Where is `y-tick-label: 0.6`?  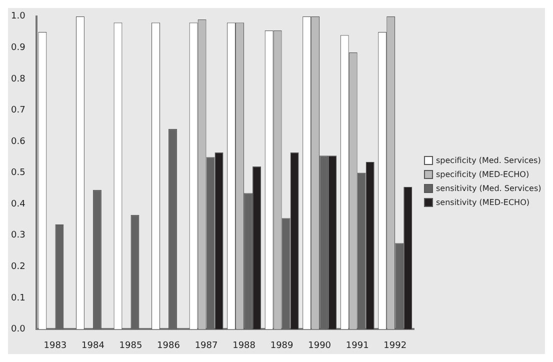
y-tick-label: 0.6 is located at coordinates (18, 141).